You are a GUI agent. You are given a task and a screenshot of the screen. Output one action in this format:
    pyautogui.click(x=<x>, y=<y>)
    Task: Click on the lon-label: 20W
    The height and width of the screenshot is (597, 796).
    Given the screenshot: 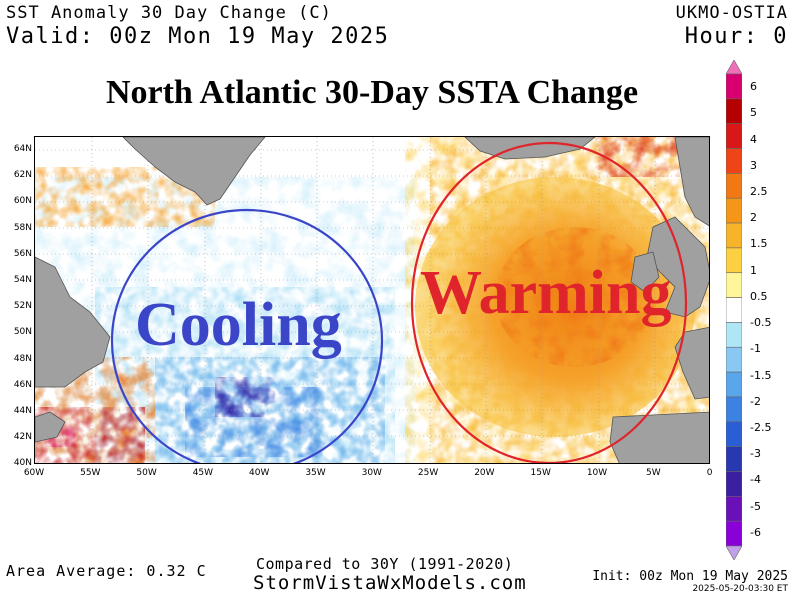 What is the action you would take?
    pyautogui.click(x=484, y=473)
    